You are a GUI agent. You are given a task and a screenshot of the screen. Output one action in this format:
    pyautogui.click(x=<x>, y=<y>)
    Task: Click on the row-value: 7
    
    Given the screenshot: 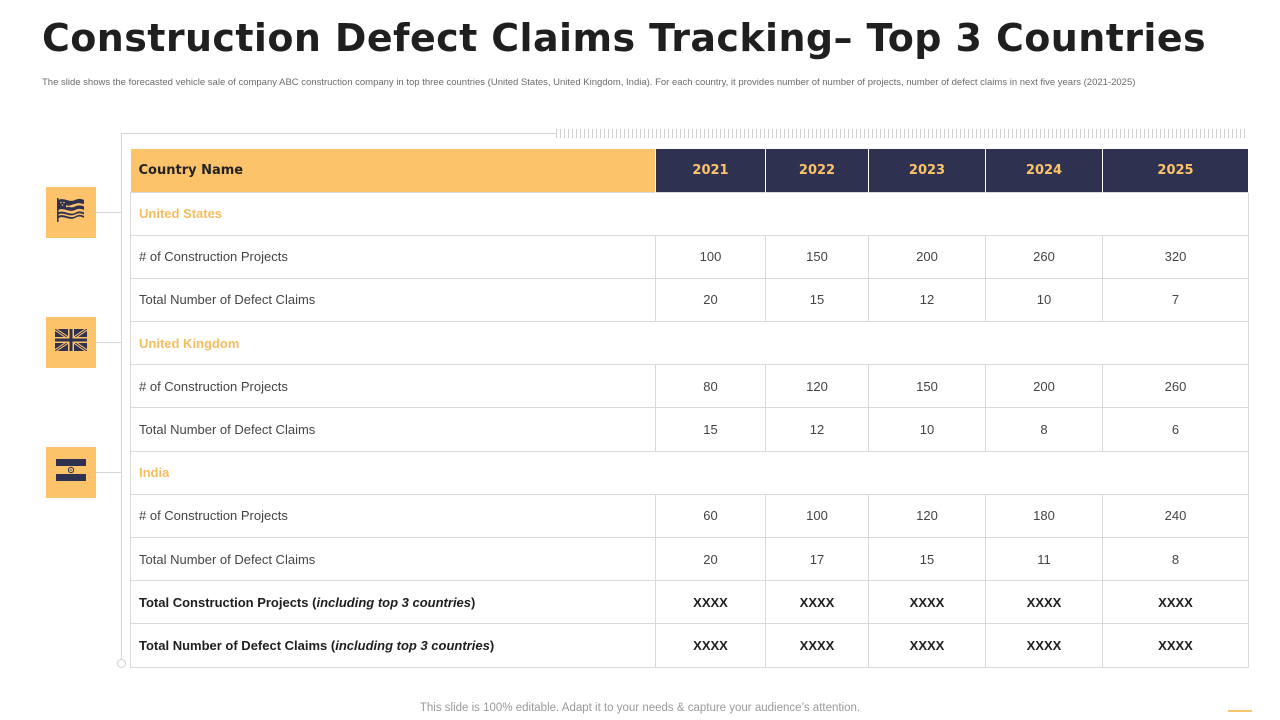 What is the action you would take?
    pyautogui.click(x=1175, y=300)
    